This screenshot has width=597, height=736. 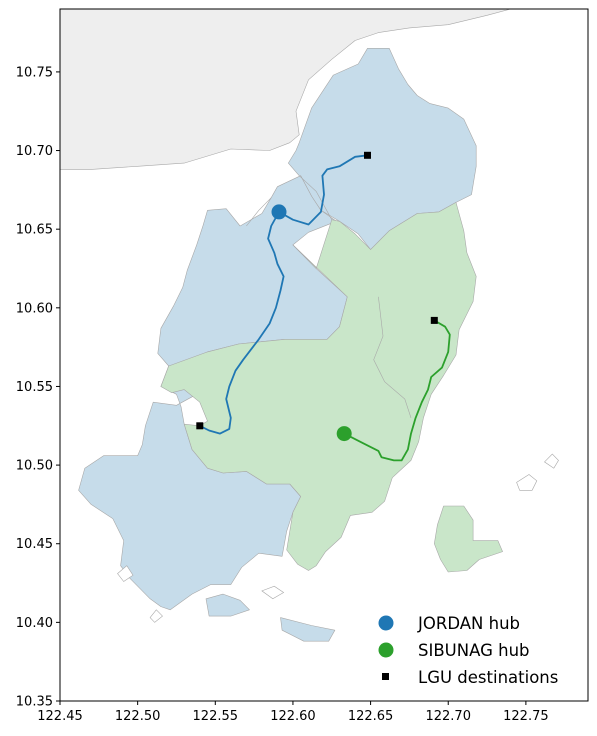 What do you see at coordinates (34, 230) in the screenshot?
I see `y-tick-label: 10.65` at bounding box center [34, 230].